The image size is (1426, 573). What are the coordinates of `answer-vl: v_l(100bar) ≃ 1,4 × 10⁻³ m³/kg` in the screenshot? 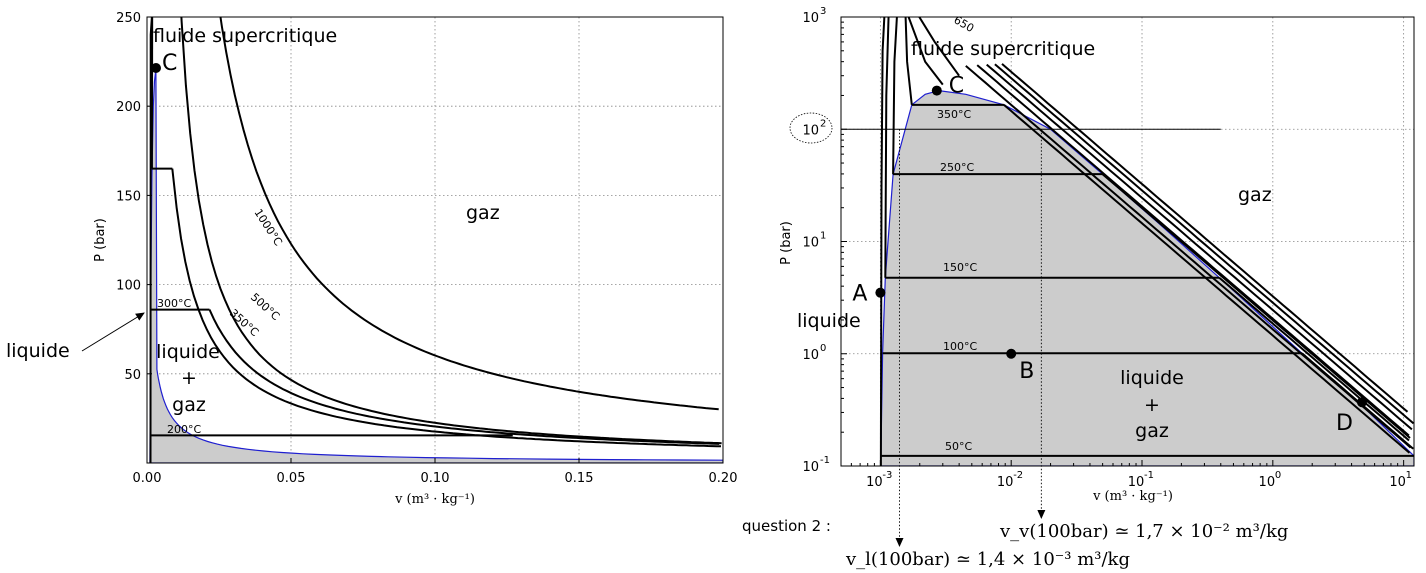 It's located at (987, 559).